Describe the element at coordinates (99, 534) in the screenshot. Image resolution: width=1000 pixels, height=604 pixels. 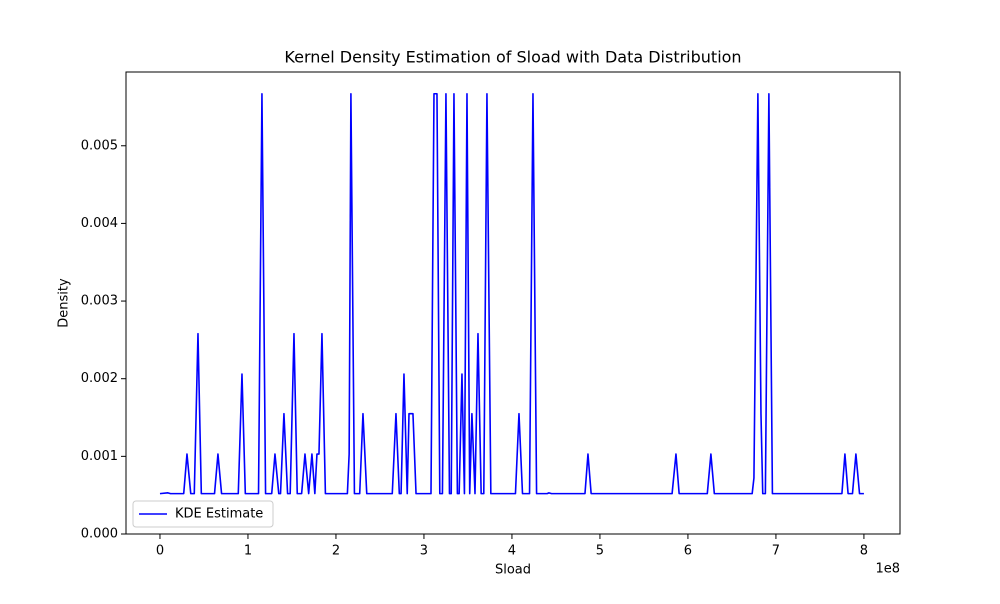
I see `y-tick-label: 0.000` at that location.